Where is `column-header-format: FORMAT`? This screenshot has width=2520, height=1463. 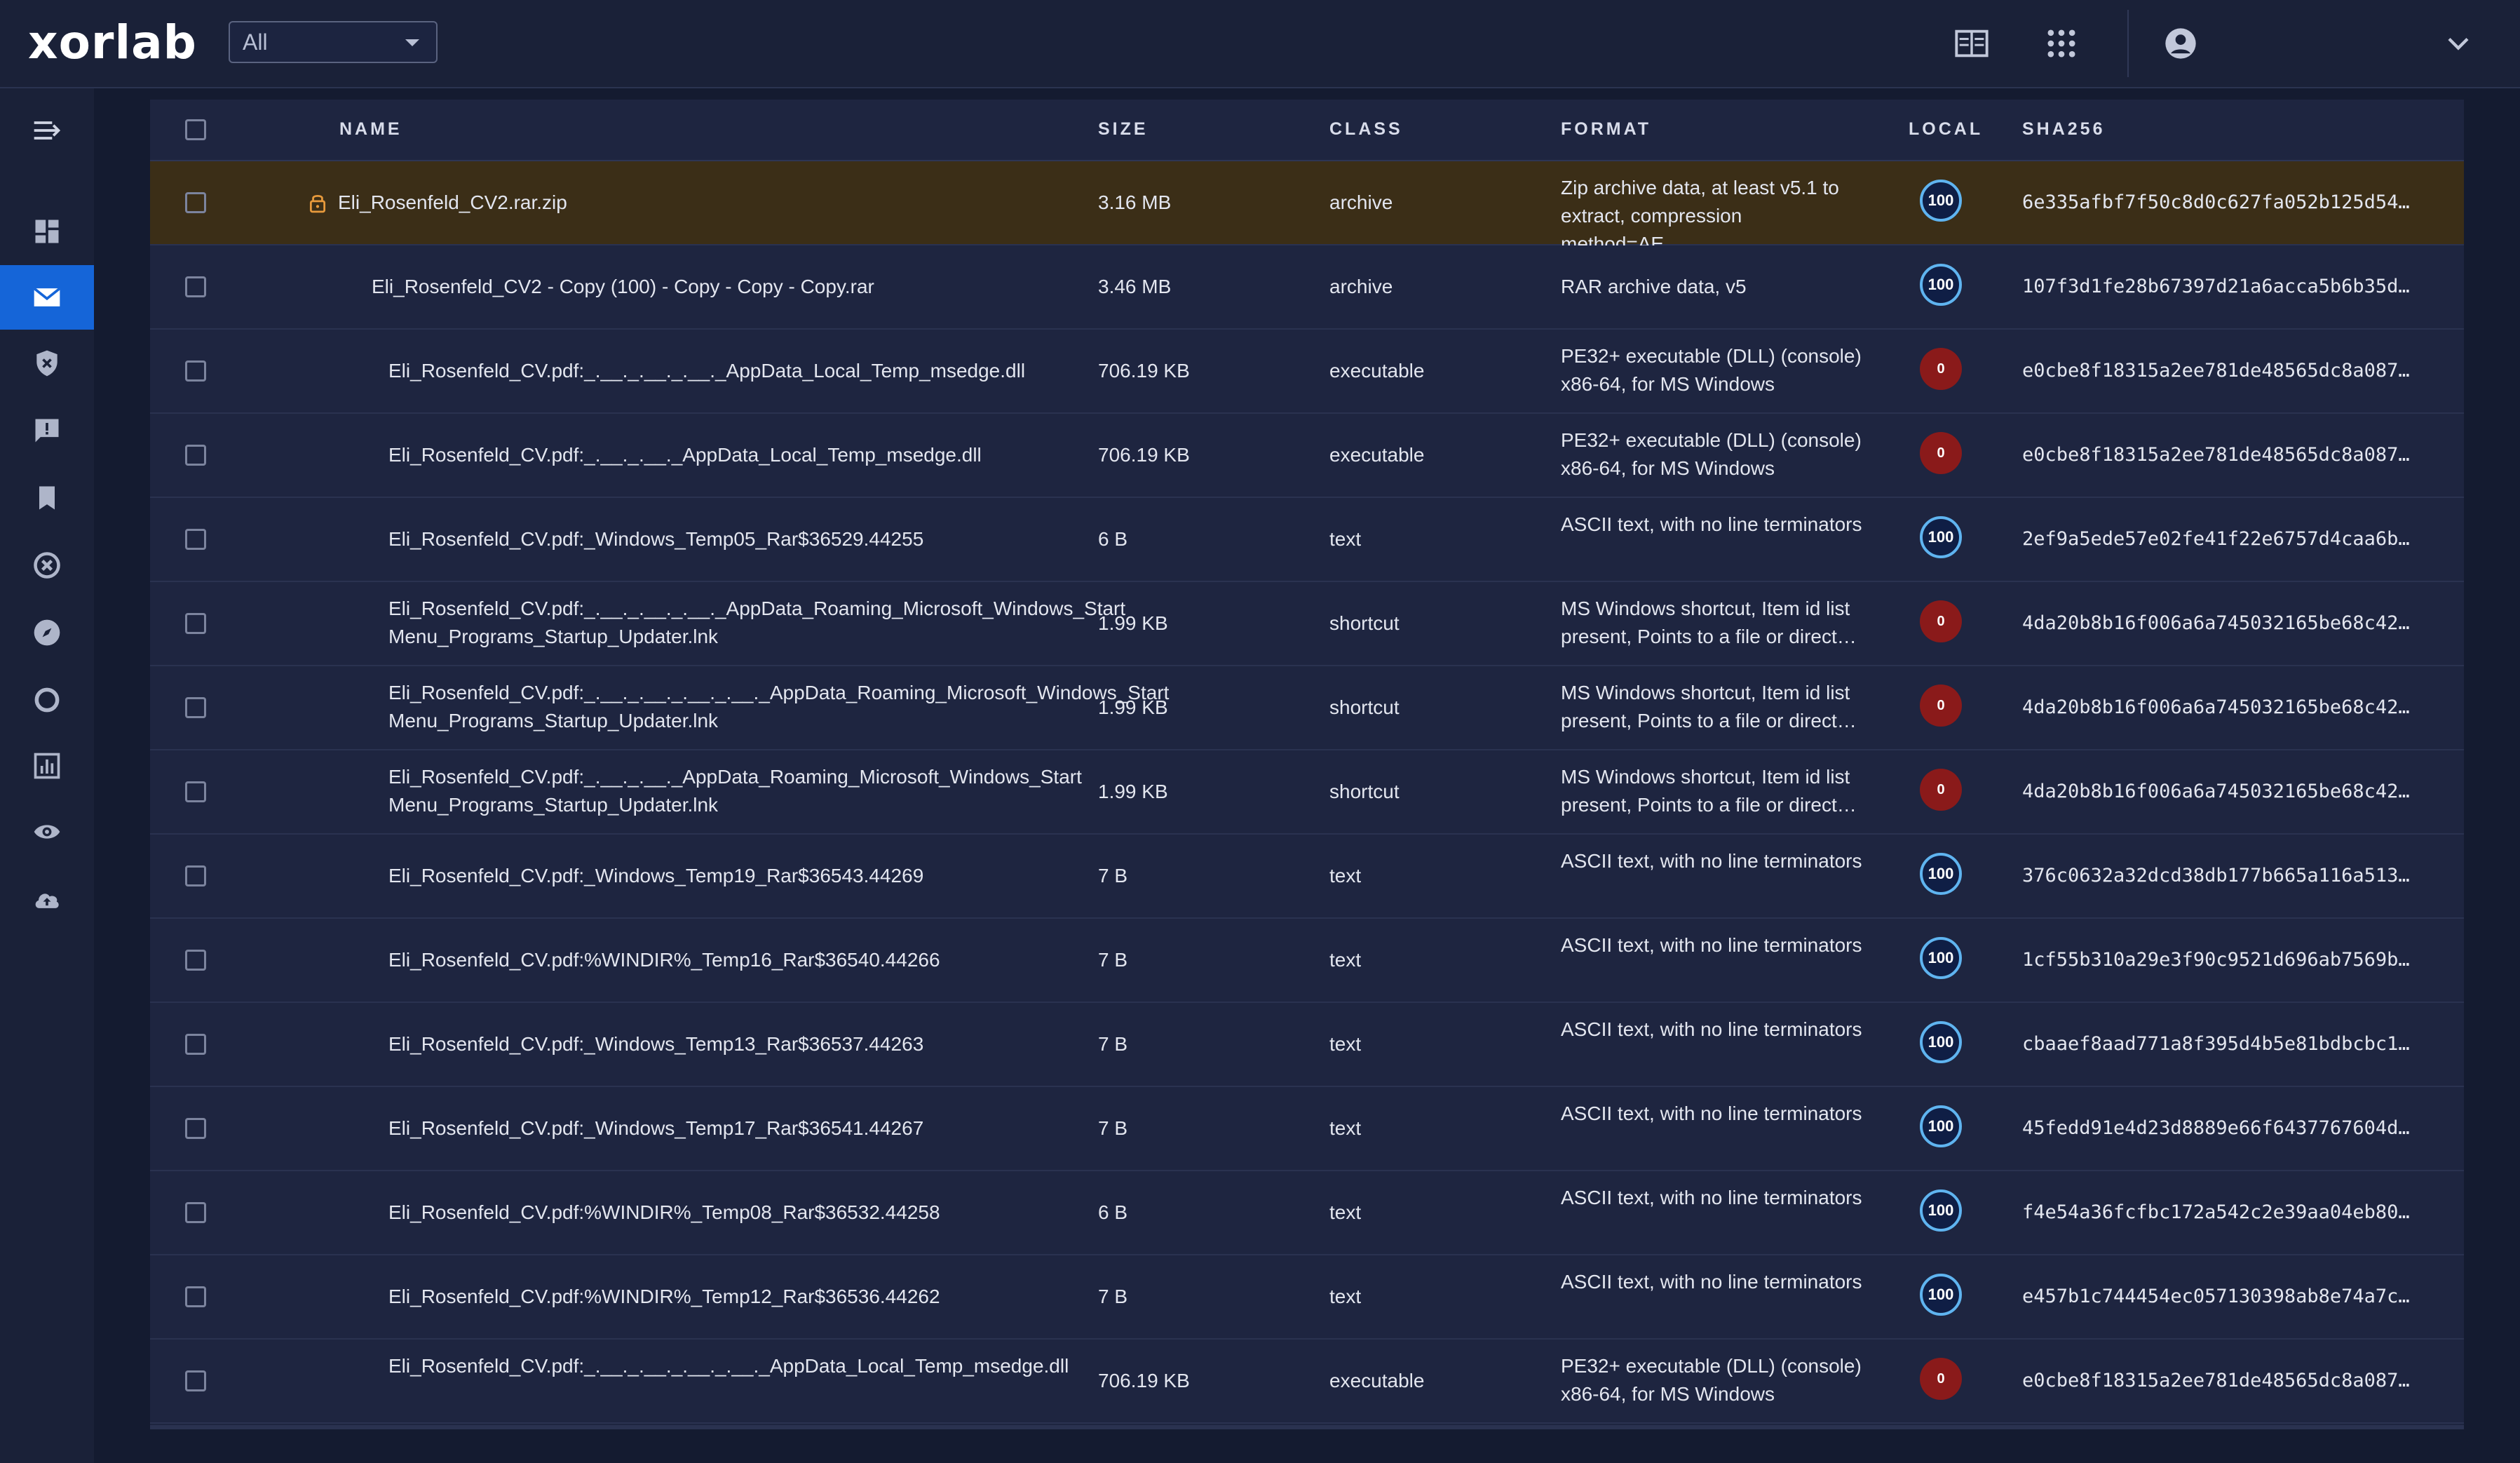
column-header-format: FORMAT is located at coordinates (1606, 129).